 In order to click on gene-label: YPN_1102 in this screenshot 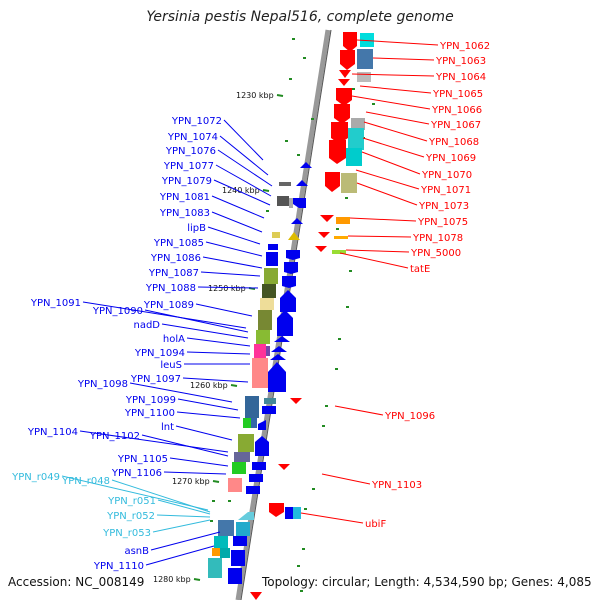, I will do `click(114, 436)`.